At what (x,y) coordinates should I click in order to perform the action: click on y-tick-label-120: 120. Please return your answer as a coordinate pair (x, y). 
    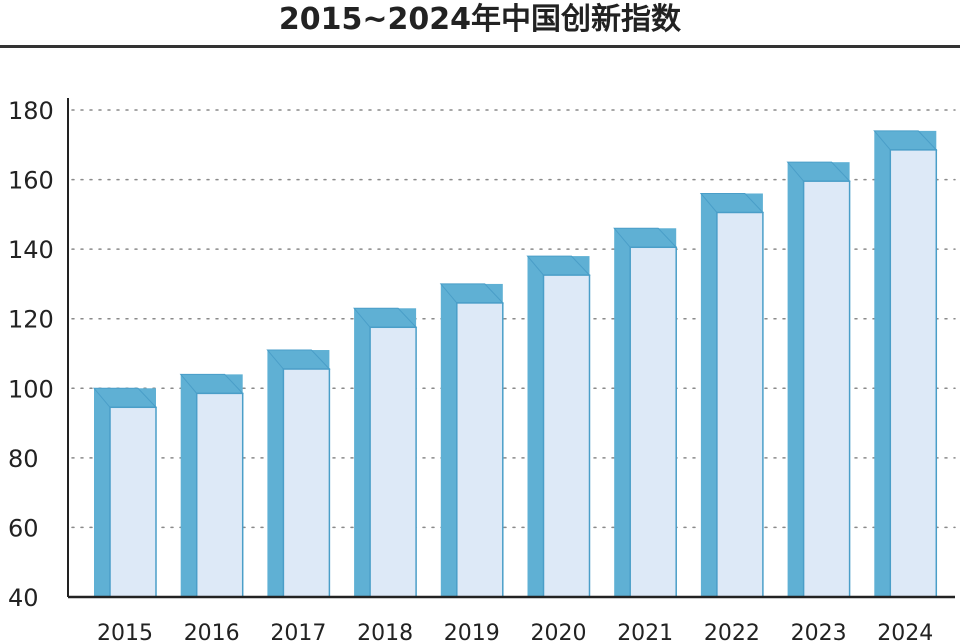
    Looking at the image, I should click on (31, 320).